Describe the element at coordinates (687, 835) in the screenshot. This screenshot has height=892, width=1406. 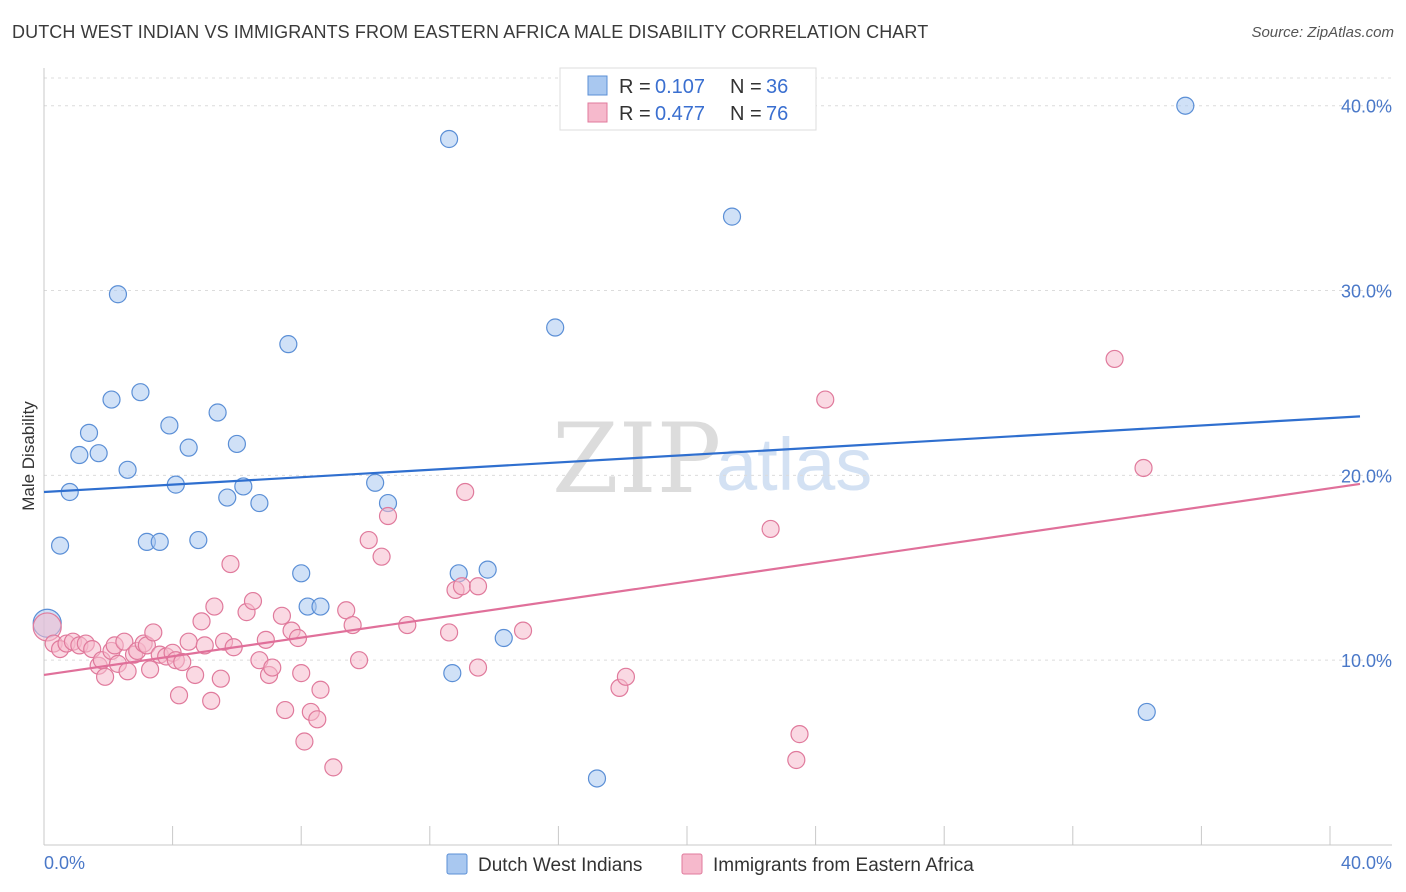
I see `x-tick-marks` at that location.